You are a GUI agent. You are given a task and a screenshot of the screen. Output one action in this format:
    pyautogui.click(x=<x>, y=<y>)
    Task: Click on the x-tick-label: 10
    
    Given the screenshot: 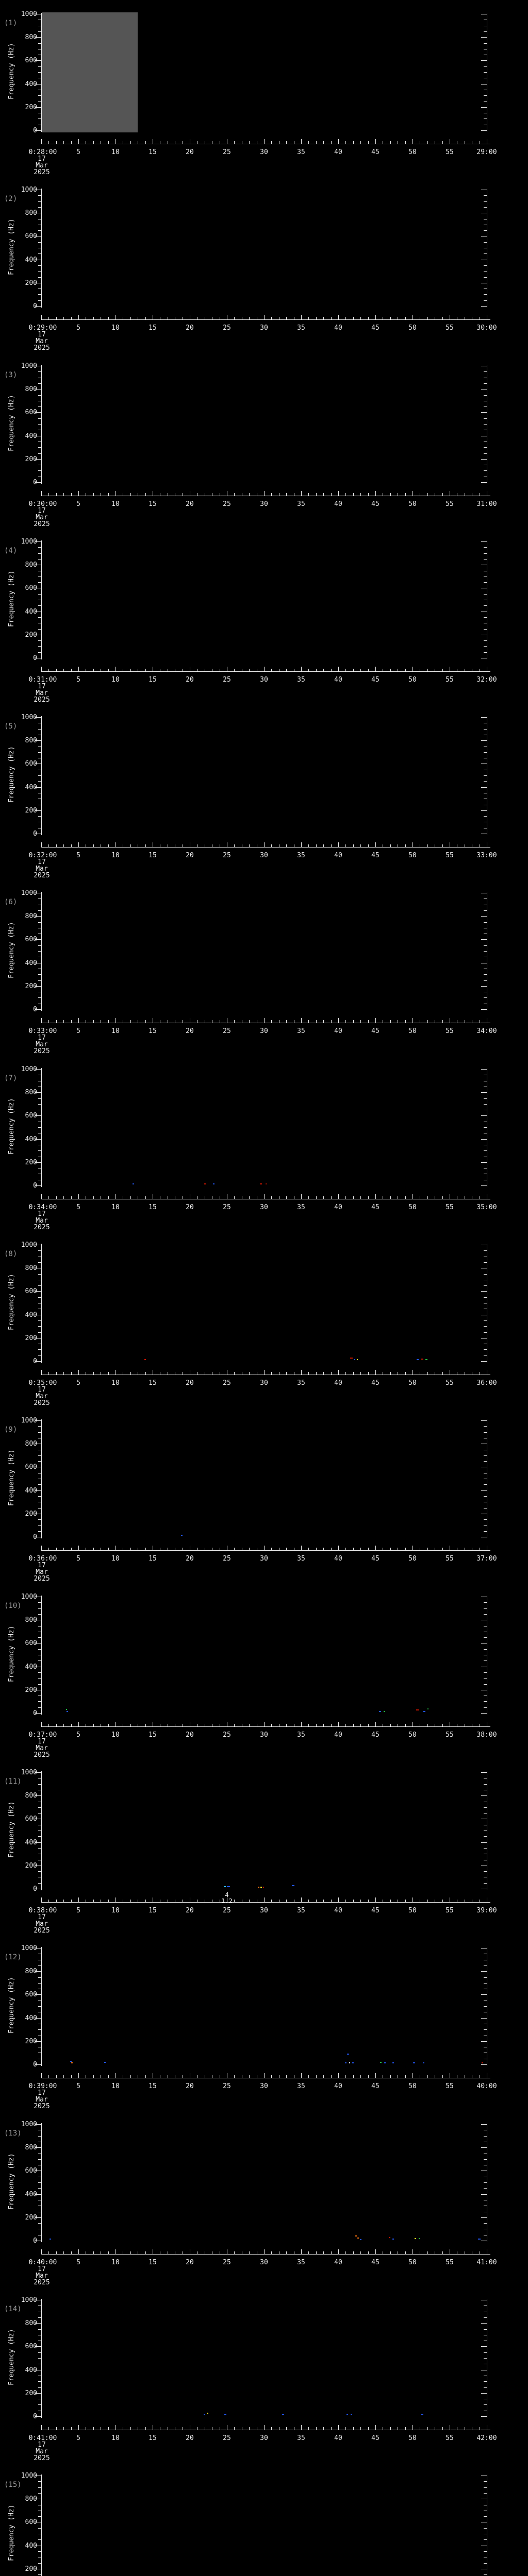 What is the action you would take?
    pyautogui.click(x=115, y=856)
    